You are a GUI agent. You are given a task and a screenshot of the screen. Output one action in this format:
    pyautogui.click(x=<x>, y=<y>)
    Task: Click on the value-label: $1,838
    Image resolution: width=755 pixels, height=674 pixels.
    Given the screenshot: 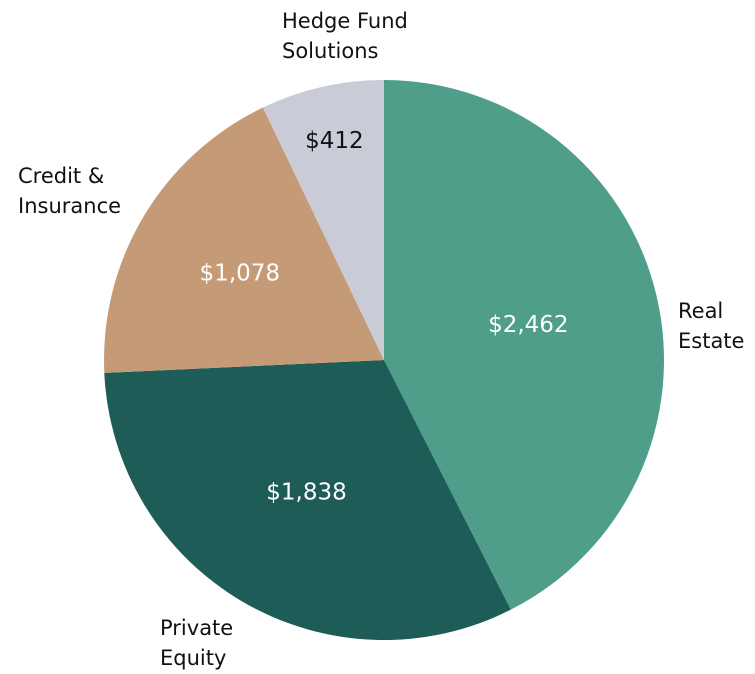 What is the action you would take?
    pyautogui.click(x=306, y=493)
    